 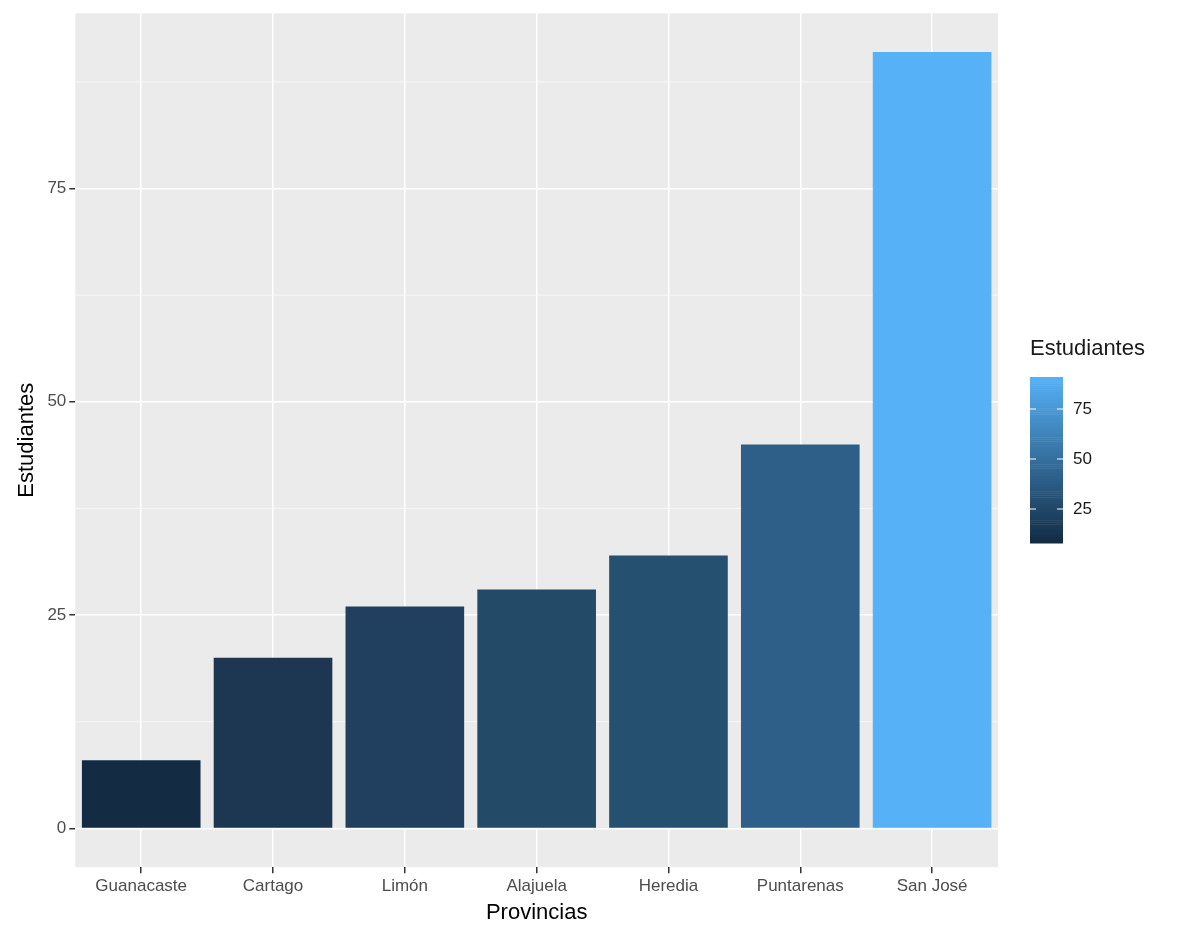 What do you see at coordinates (1087, 347) in the screenshot?
I see `color-bar-title: Estudiantes` at bounding box center [1087, 347].